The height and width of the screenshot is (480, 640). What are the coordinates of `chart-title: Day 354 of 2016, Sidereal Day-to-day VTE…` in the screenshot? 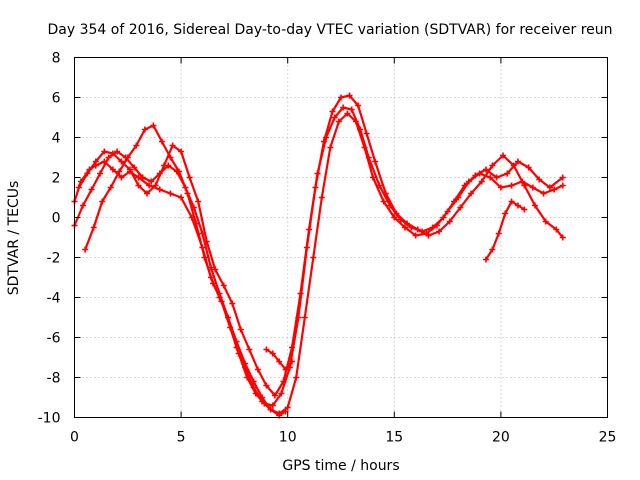 It's located at (329, 30).